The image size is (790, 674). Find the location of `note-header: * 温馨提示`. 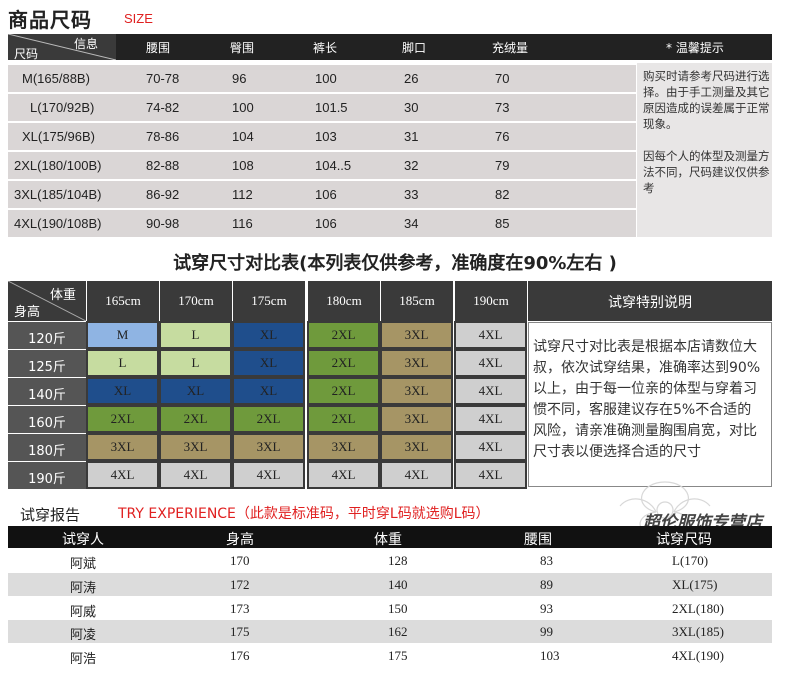

note-header: * 温馨提示 is located at coordinates (695, 48).